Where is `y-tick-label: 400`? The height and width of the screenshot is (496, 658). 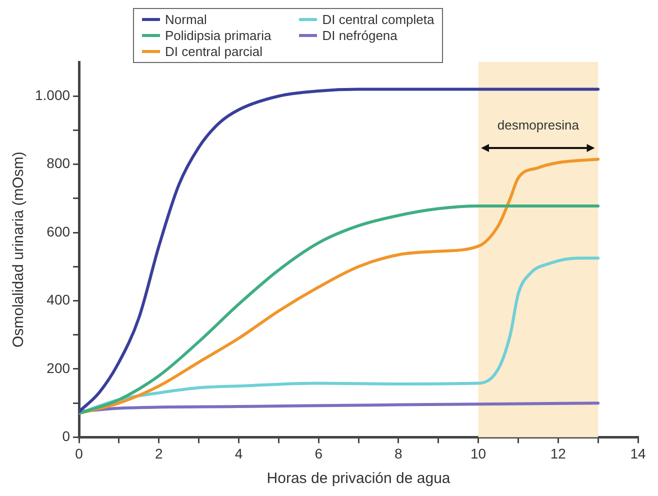
y-tick-label: 400 is located at coordinates (58, 300).